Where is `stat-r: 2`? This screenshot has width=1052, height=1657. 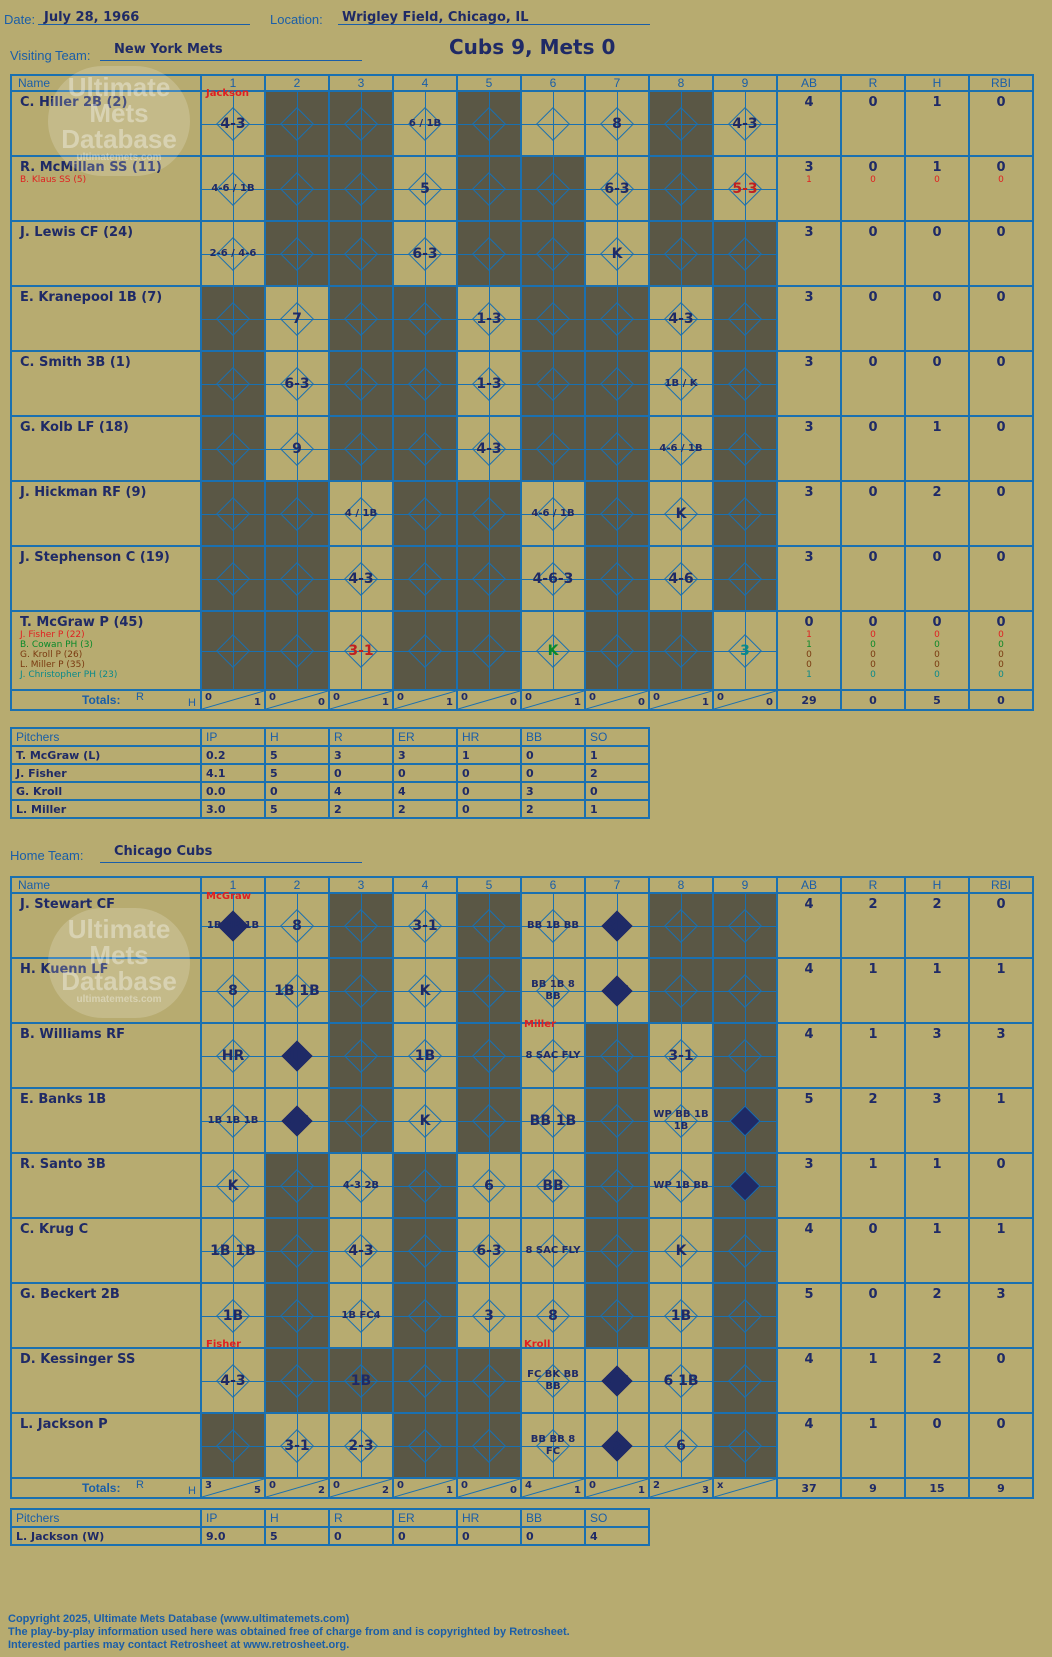
stat-r: 2 is located at coordinates (873, 925).